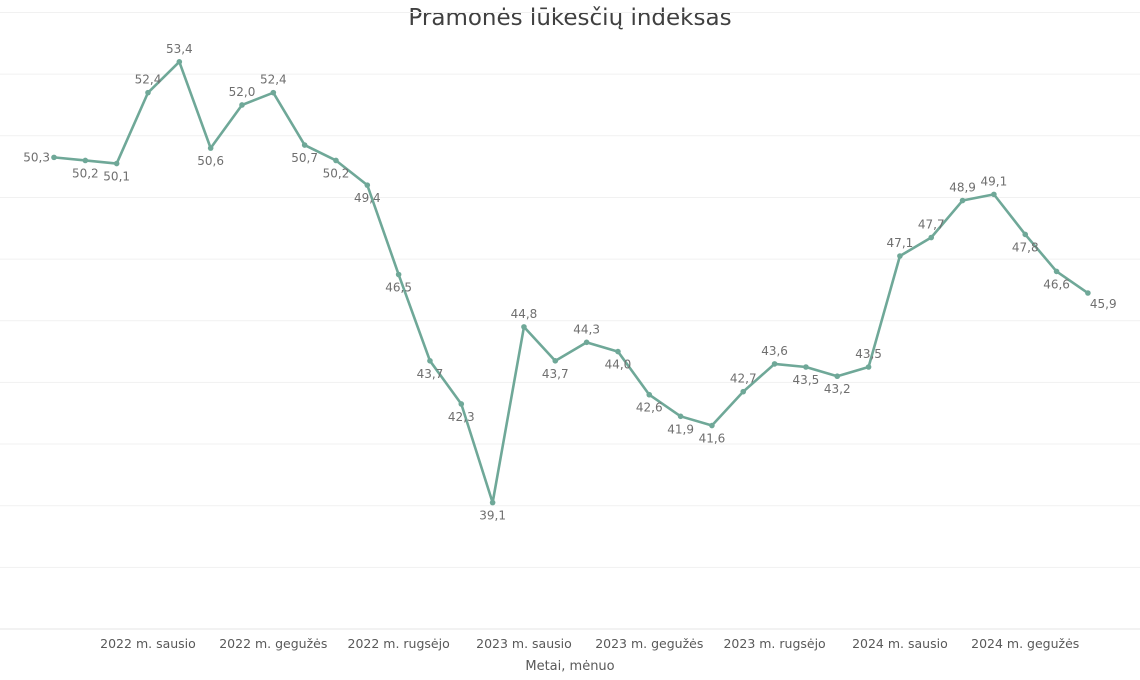 The width and height of the screenshot is (1140, 680). What do you see at coordinates (242, 92) in the screenshot?
I see `data-label: 52,0` at bounding box center [242, 92].